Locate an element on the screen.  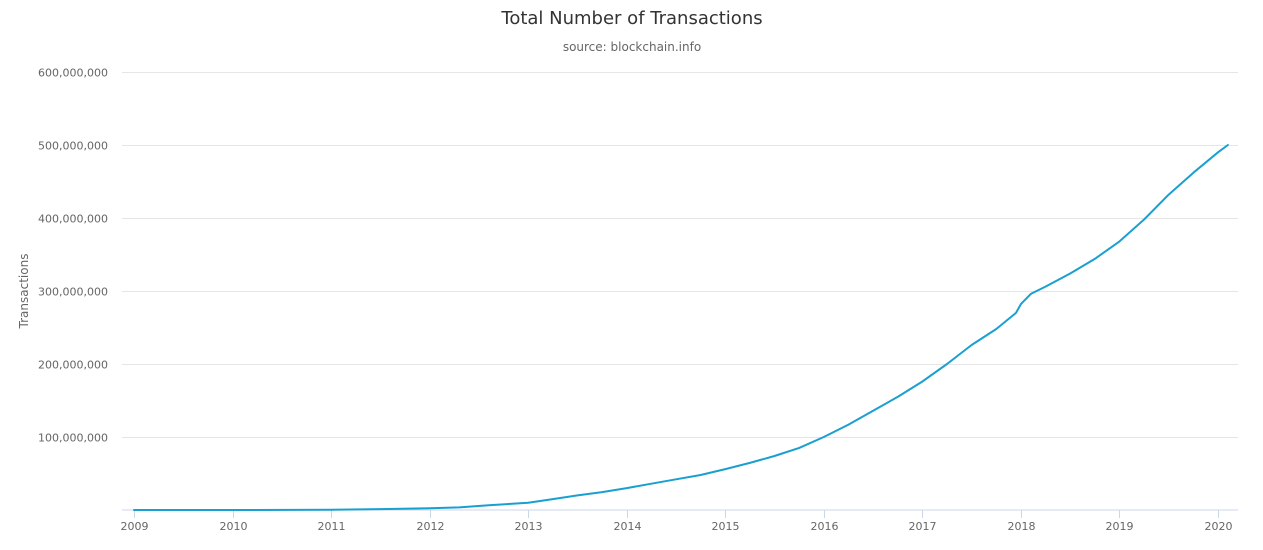
y-tick-label: 300,000,000 is located at coordinates (73, 292).